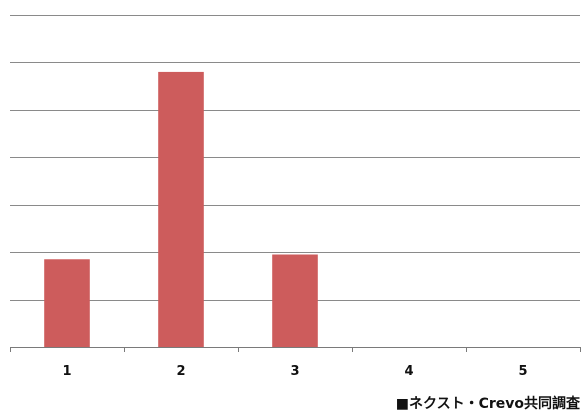 This screenshot has width=582, height=415. What do you see at coordinates (522, 371) in the screenshot?
I see `x-tick-label: 5` at bounding box center [522, 371].